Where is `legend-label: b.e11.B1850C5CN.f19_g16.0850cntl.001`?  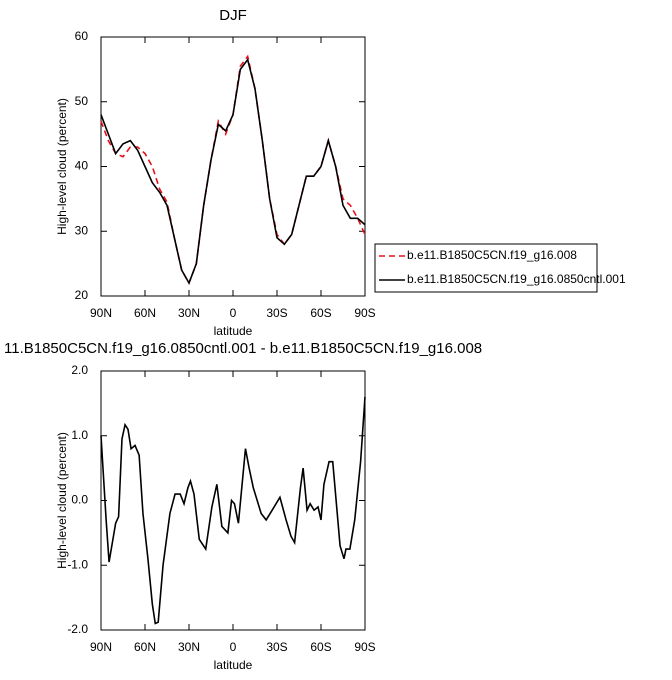
legend-label: b.e11.B1850C5CN.f19_g16.0850cntl.001 is located at coordinates (516, 279).